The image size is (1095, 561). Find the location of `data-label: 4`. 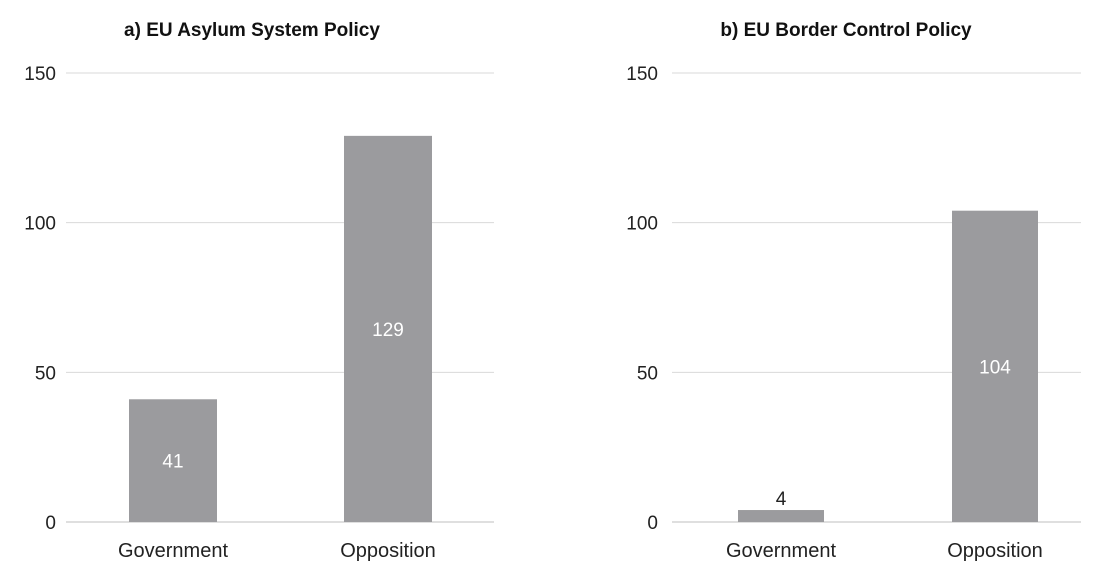

data-label: 4 is located at coordinates (781, 499).